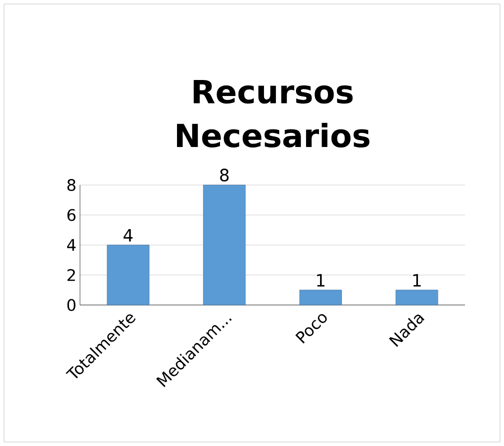 The height and width of the screenshot is (446, 504). I want to click on y-tick-label: 0, so click(71, 305).